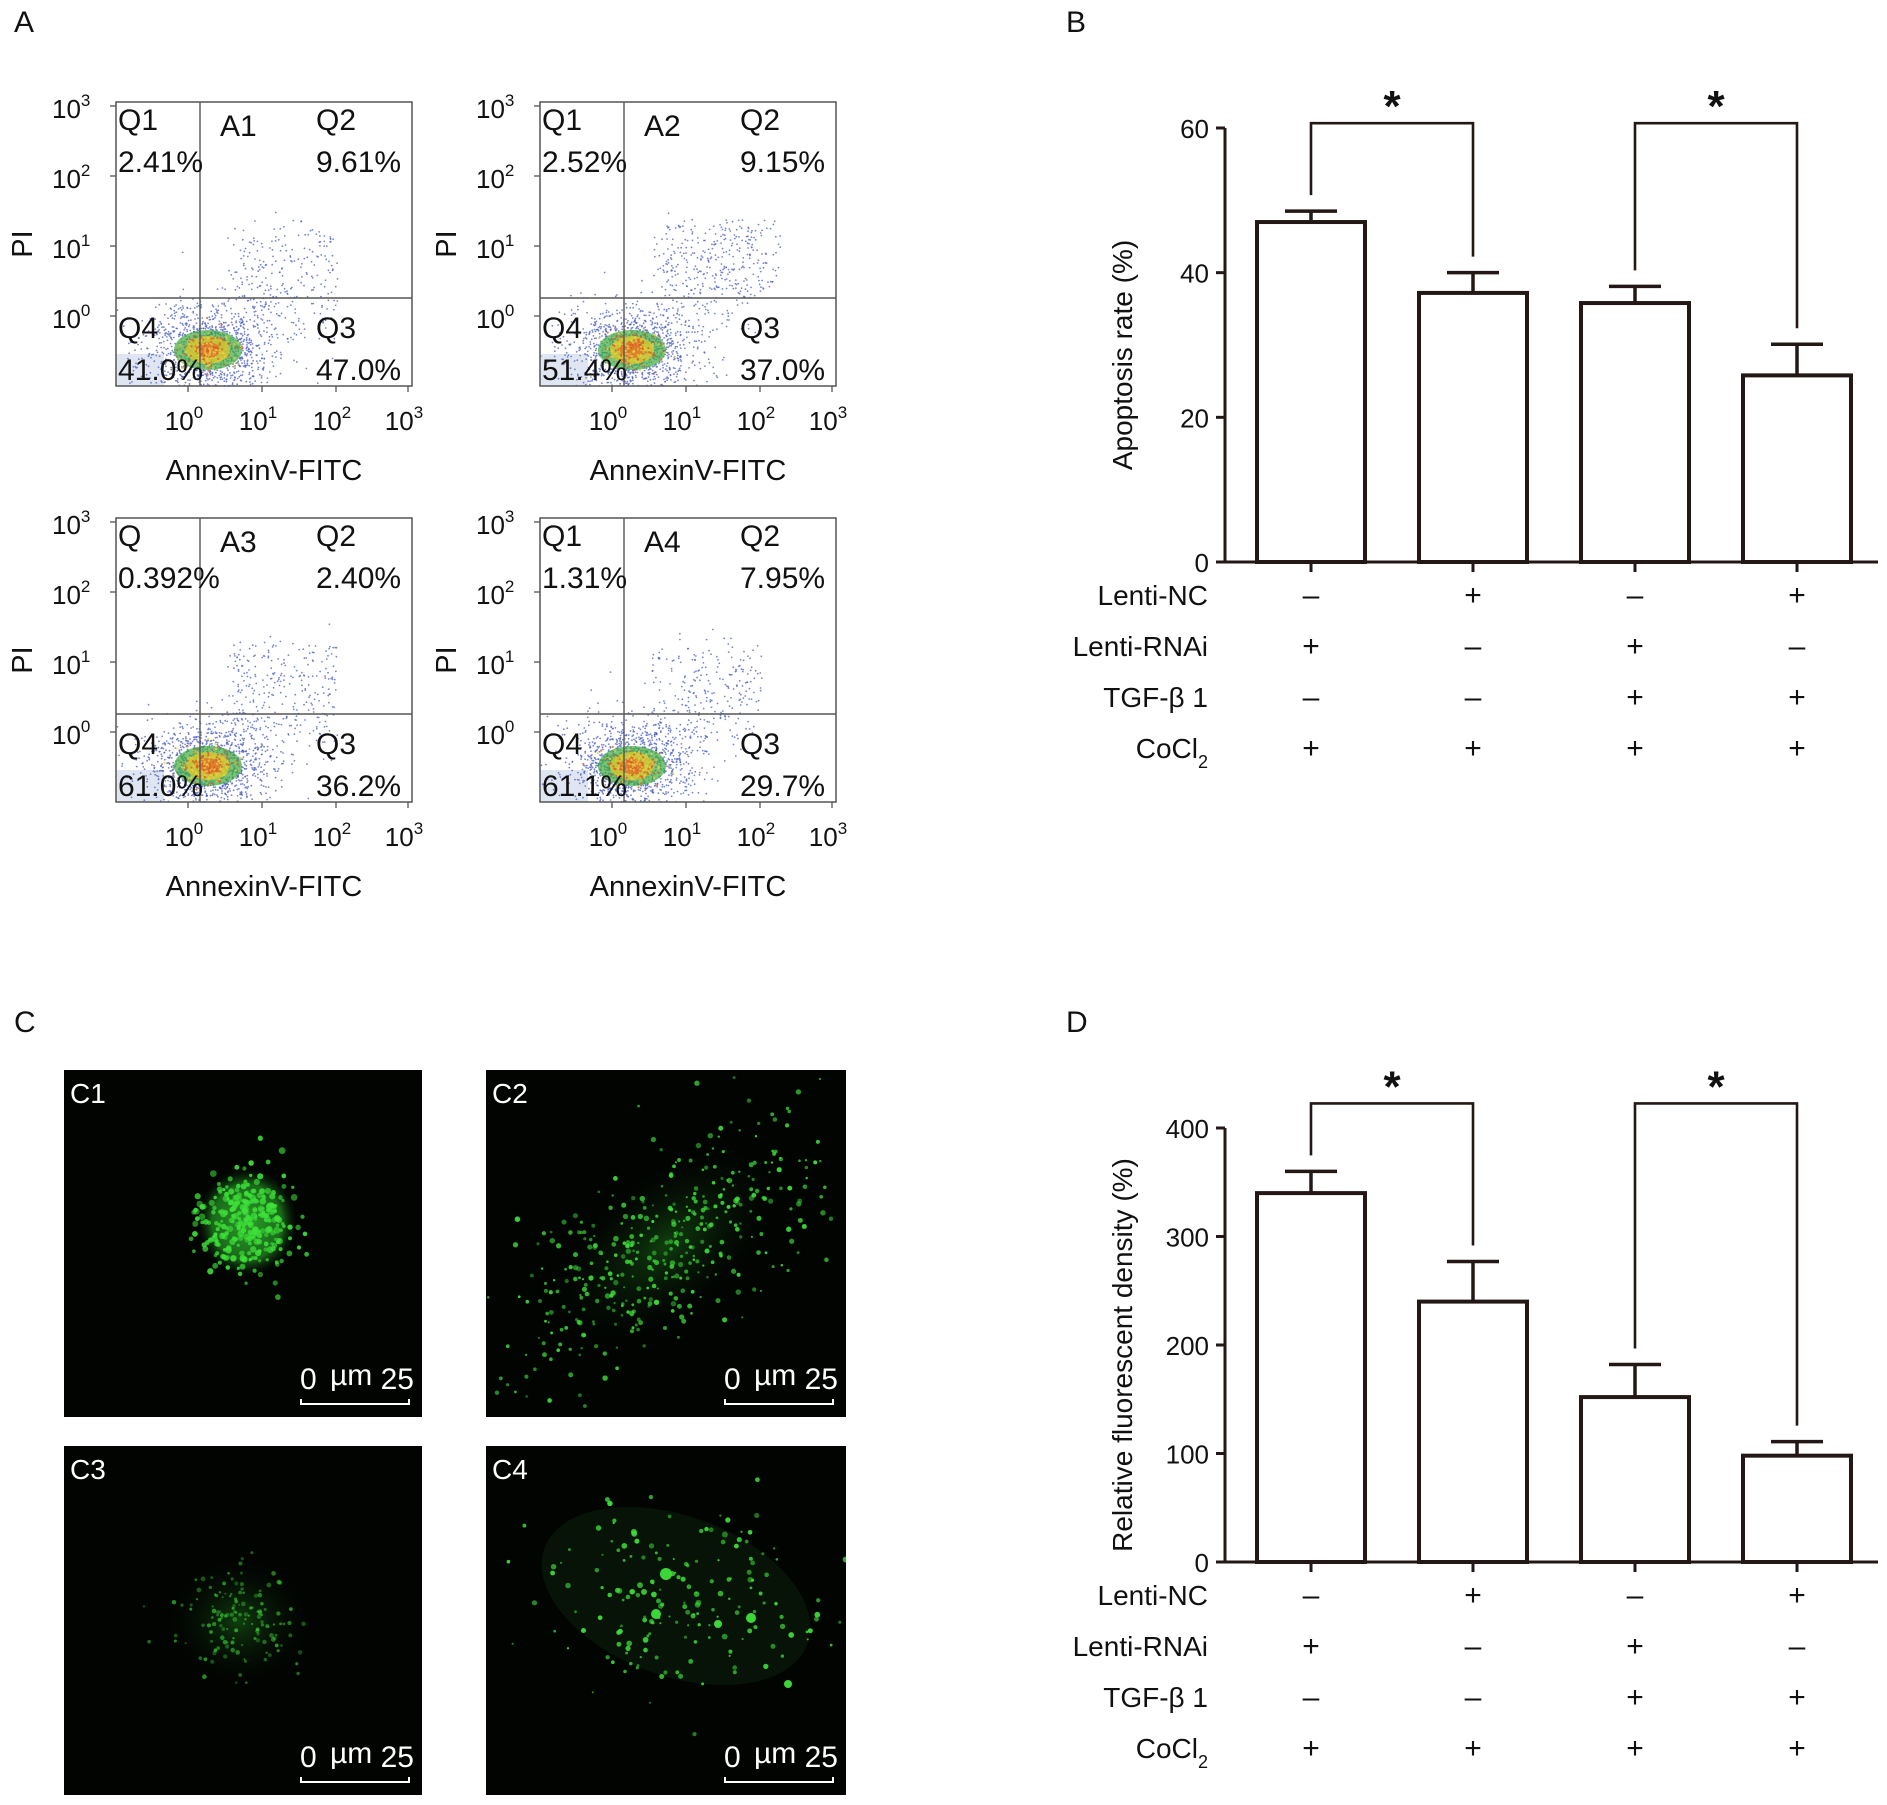 This screenshot has width=1887, height=1805. Describe the element at coordinates (332, 835) in the screenshot. I see `x-tick-label: 10²` at that location.